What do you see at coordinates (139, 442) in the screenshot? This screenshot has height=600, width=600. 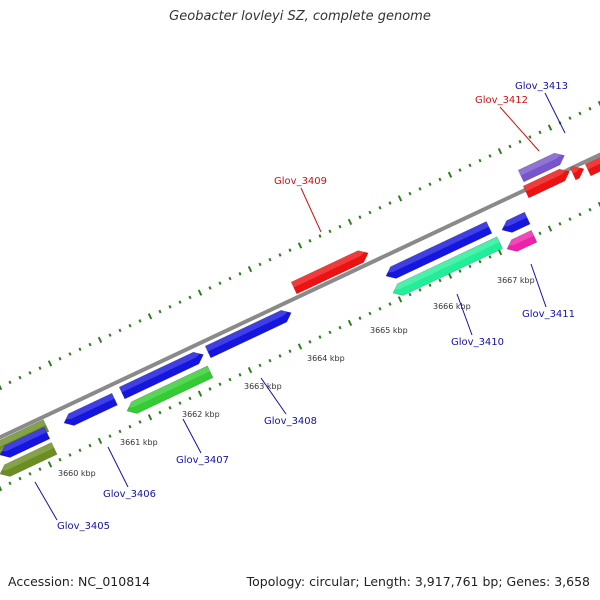 I see `tick-label: 3661 kbp` at bounding box center [139, 442].